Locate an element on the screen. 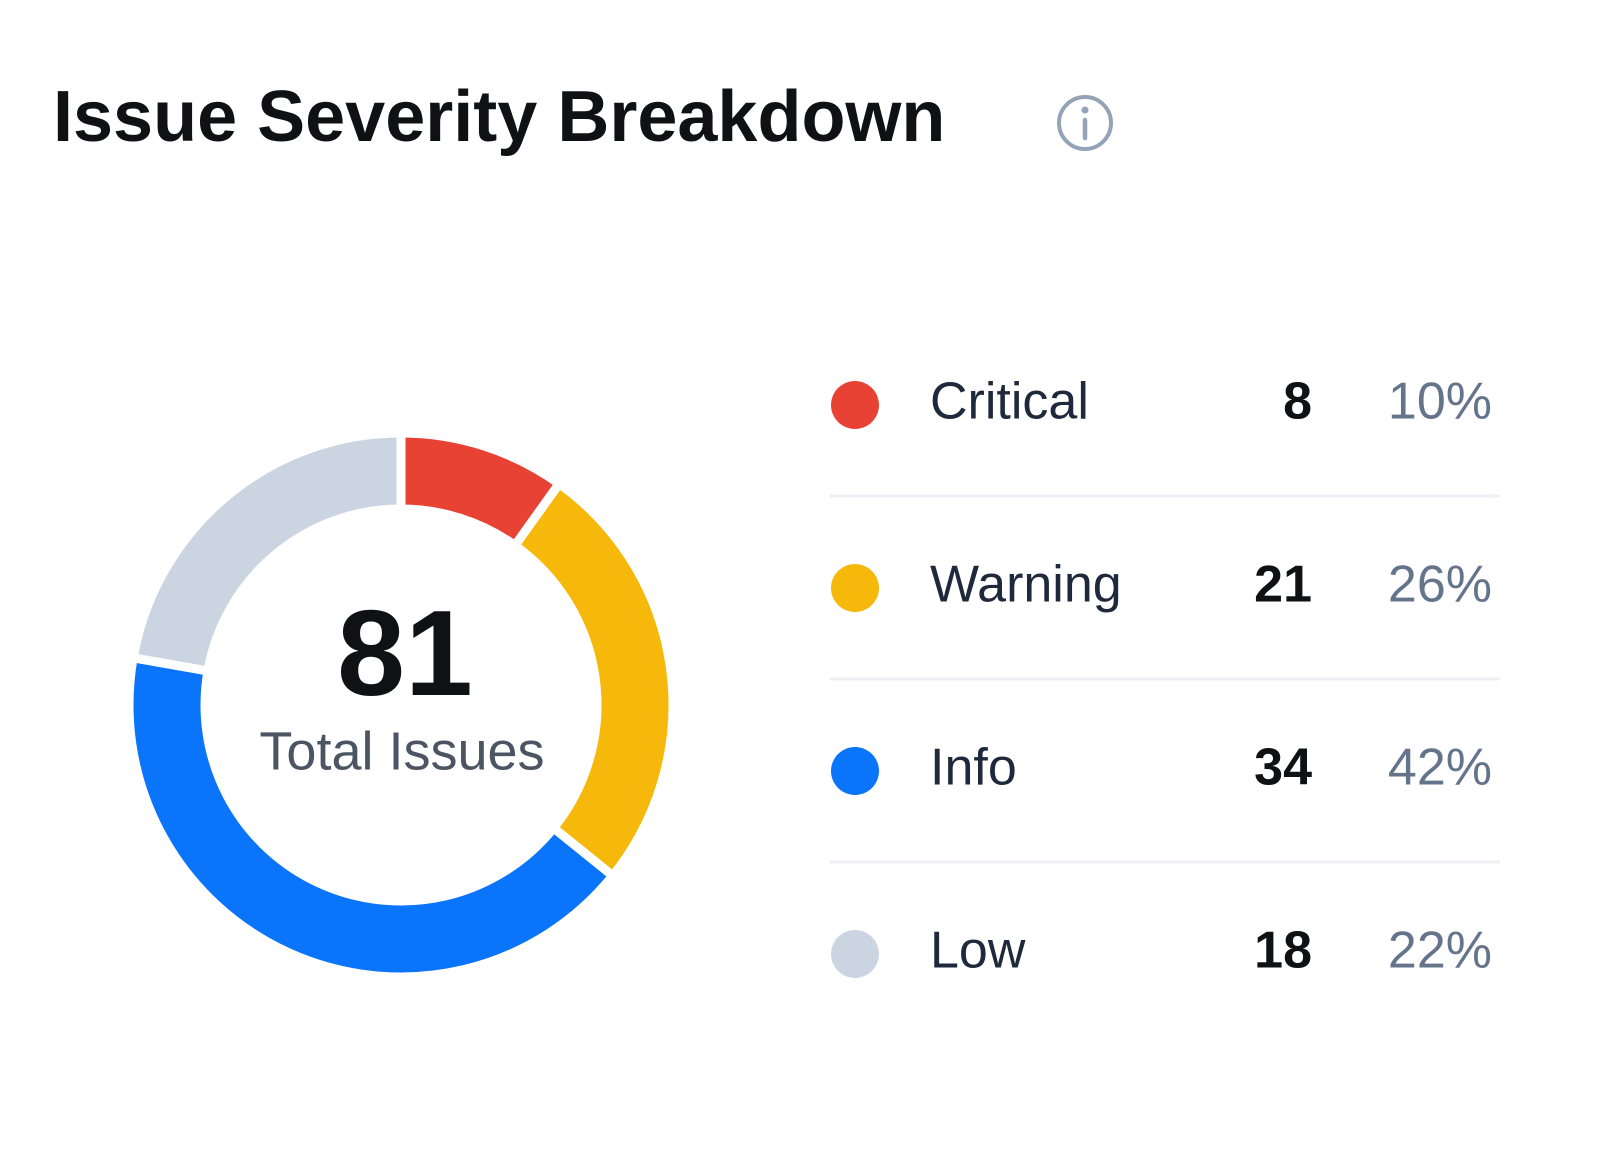  legend-percent: 22% is located at coordinates (1440, 951).